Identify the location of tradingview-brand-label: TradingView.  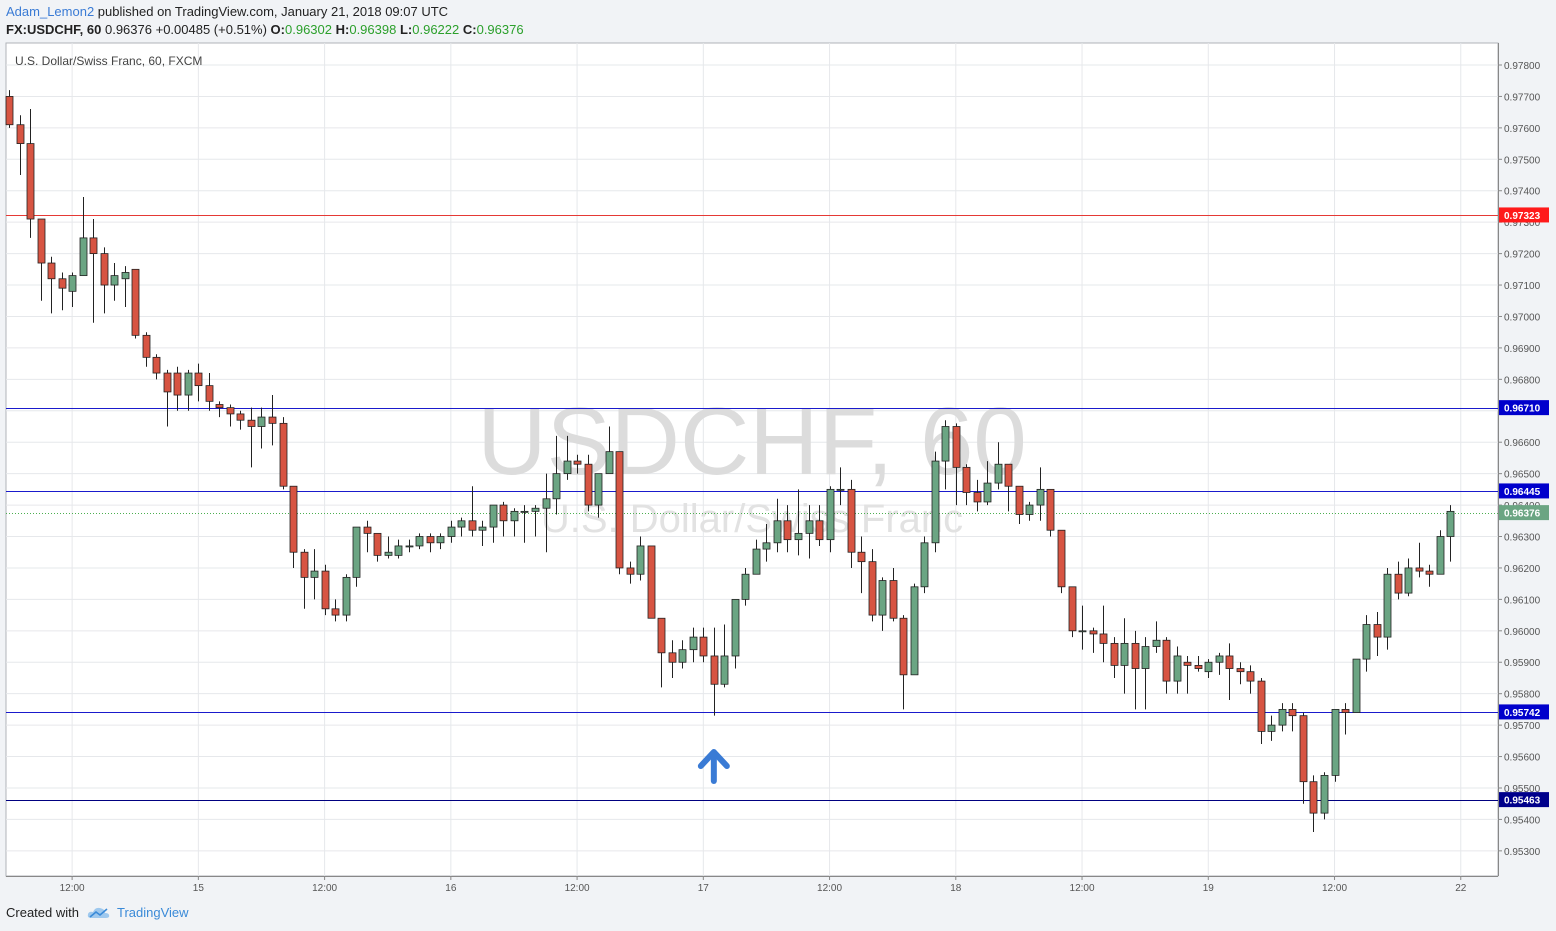
(152, 912).